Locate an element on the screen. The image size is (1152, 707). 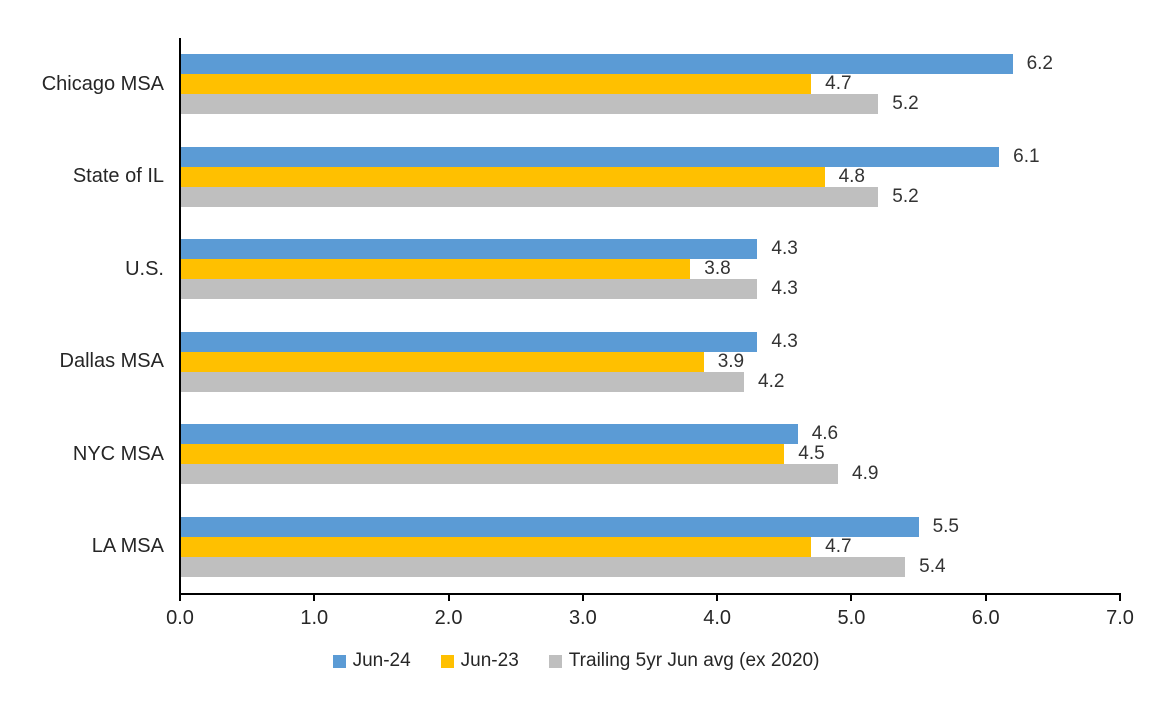
bar-stack: 5.5 4.7 5.4 is located at coordinates (650, 547).